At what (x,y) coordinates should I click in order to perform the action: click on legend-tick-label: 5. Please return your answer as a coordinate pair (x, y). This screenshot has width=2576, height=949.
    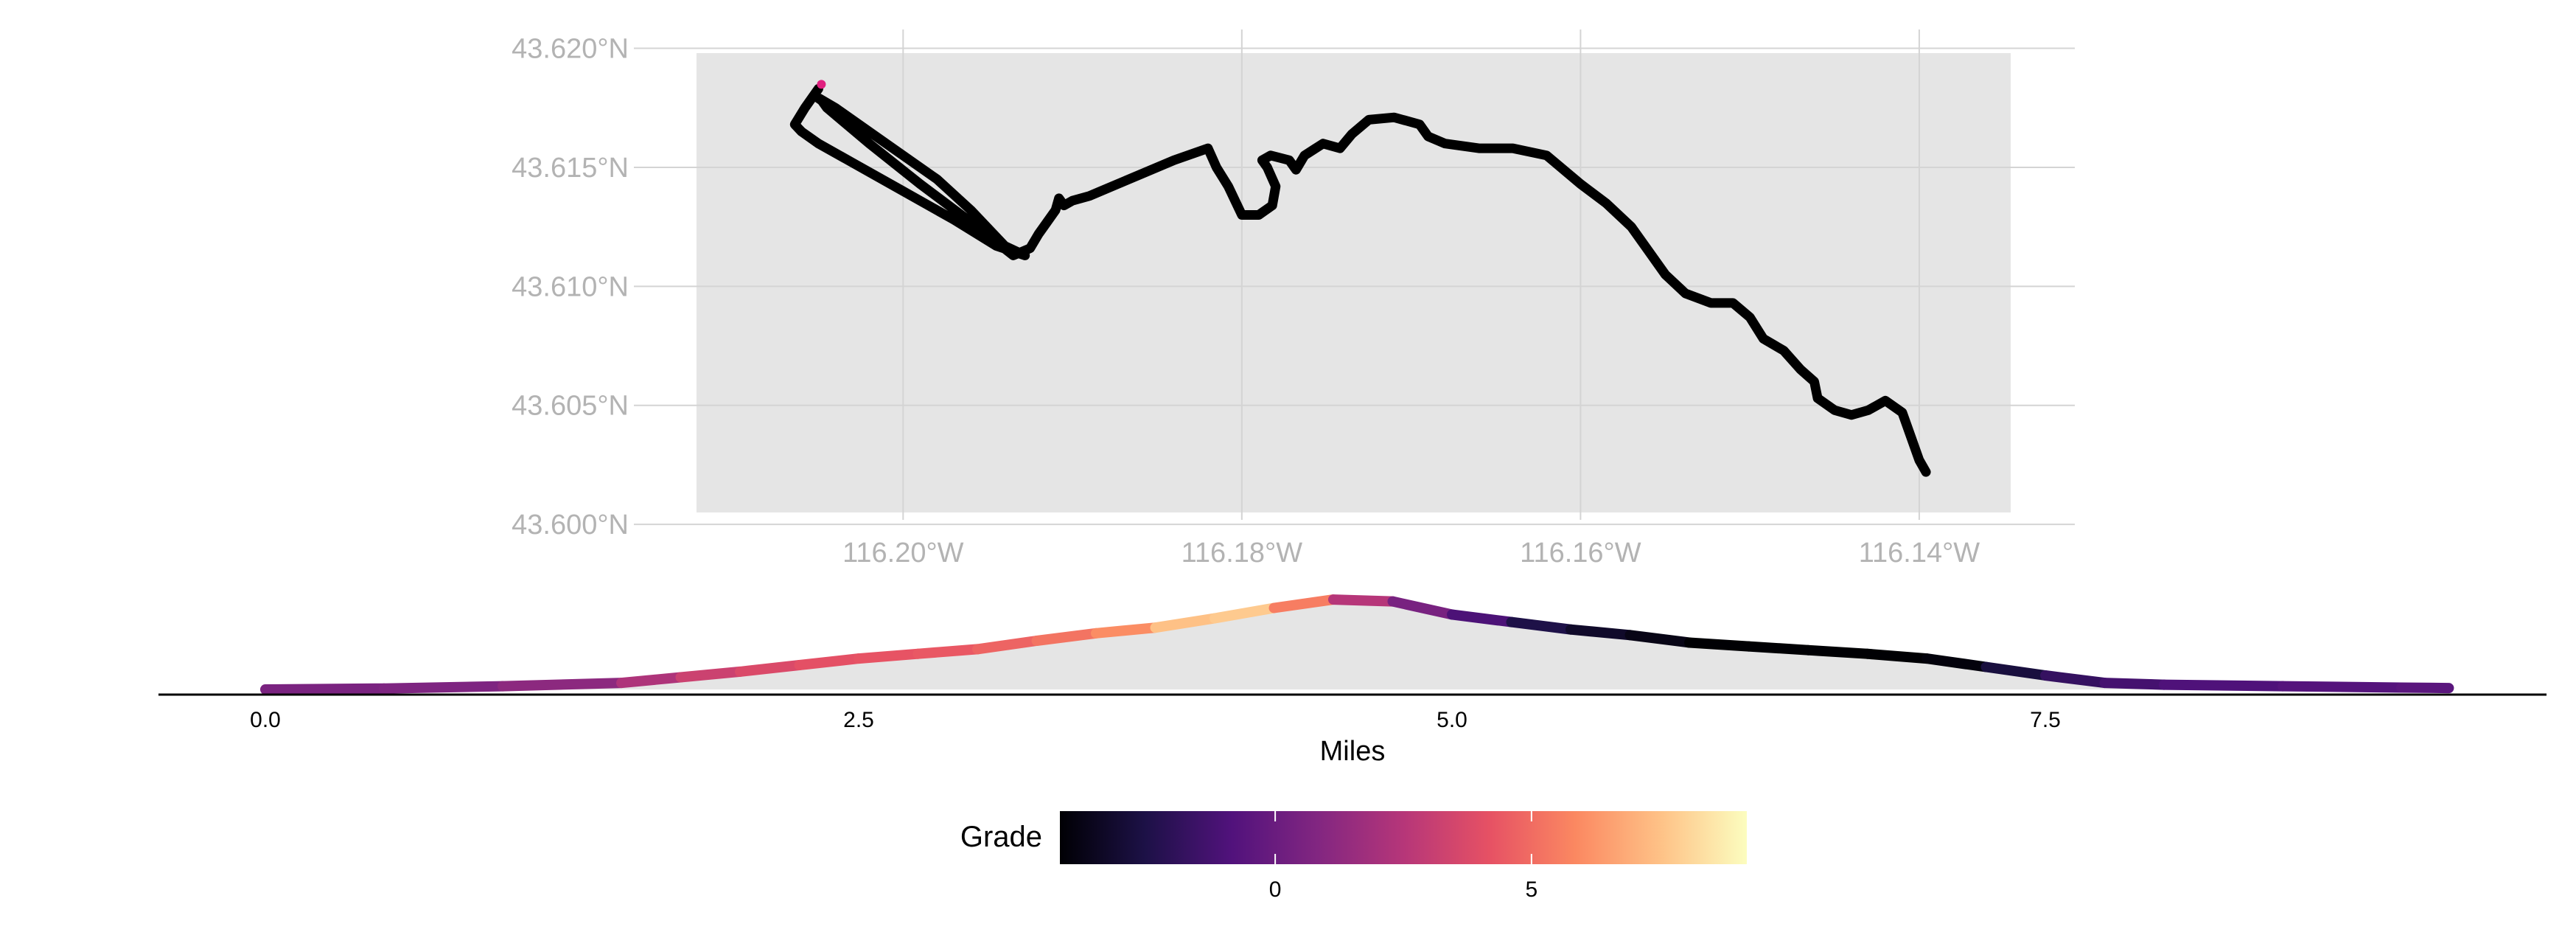
    Looking at the image, I should click on (1532, 889).